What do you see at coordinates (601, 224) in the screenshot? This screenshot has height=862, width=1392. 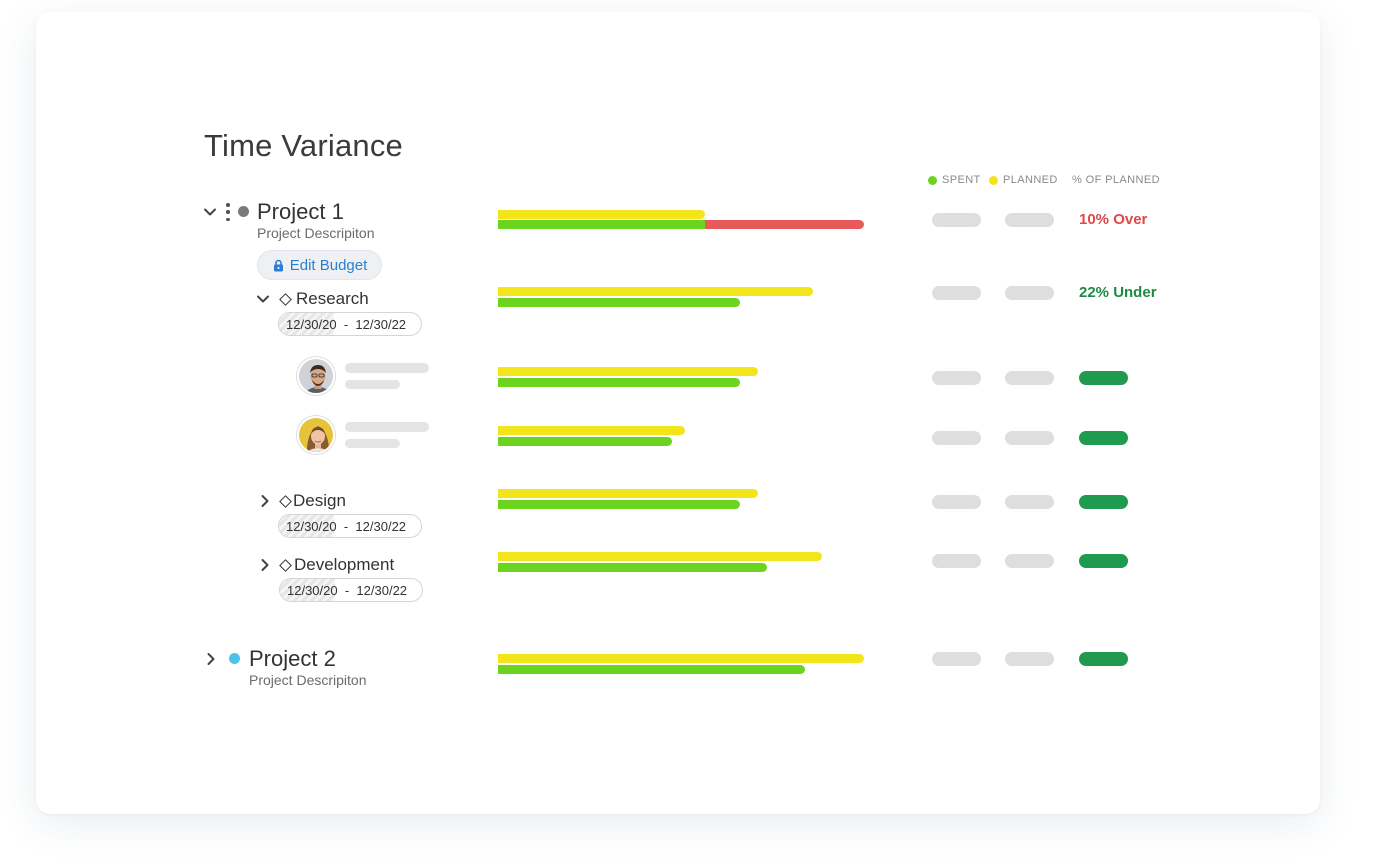 I see `project1-spent-bar` at bounding box center [601, 224].